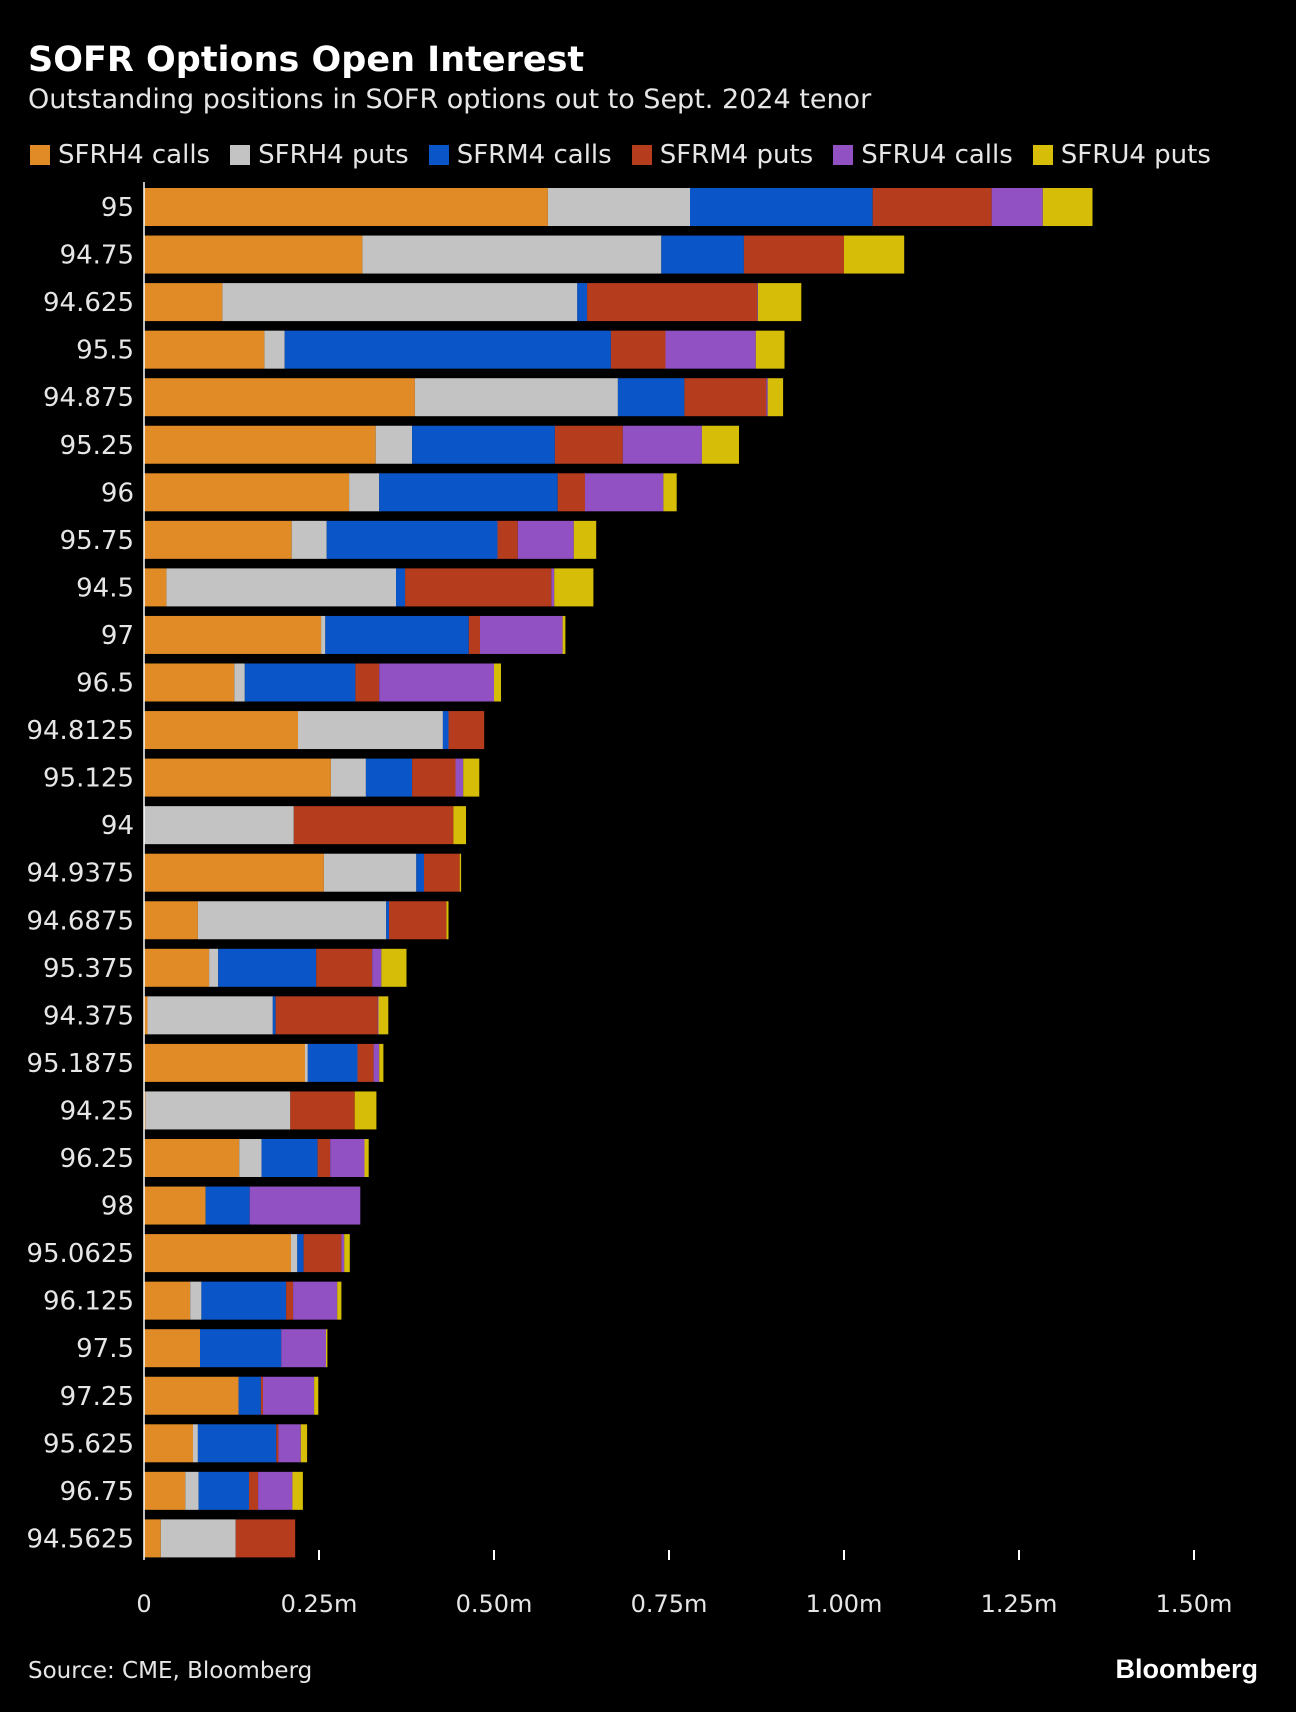 The width and height of the screenshot is (1296, 1712). What do you see at coordinates (534, 155) in the screenshot?
I see `legend-label: SFRM4 calls` at bounding box center [534, 155].